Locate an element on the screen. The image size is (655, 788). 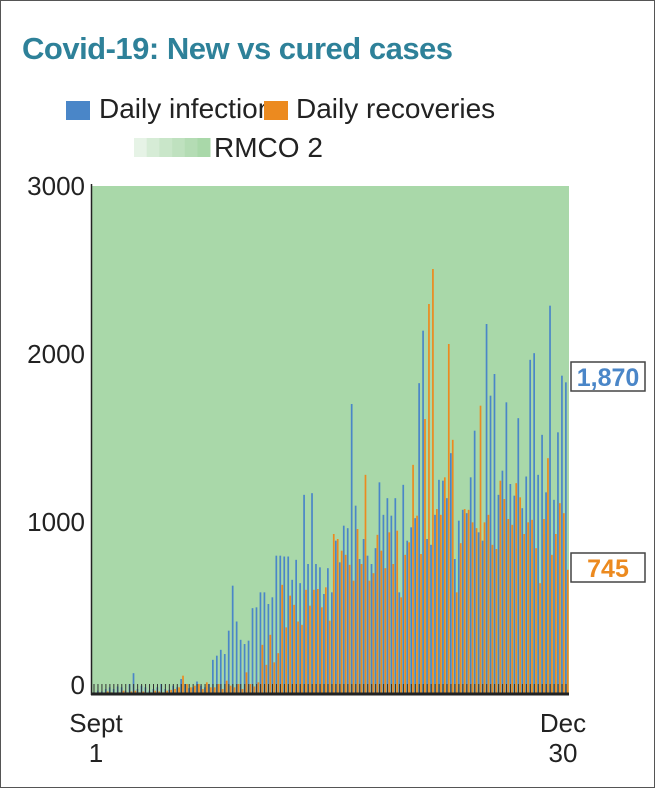
legend-swatch-infections is located at coordinates (78, 110).